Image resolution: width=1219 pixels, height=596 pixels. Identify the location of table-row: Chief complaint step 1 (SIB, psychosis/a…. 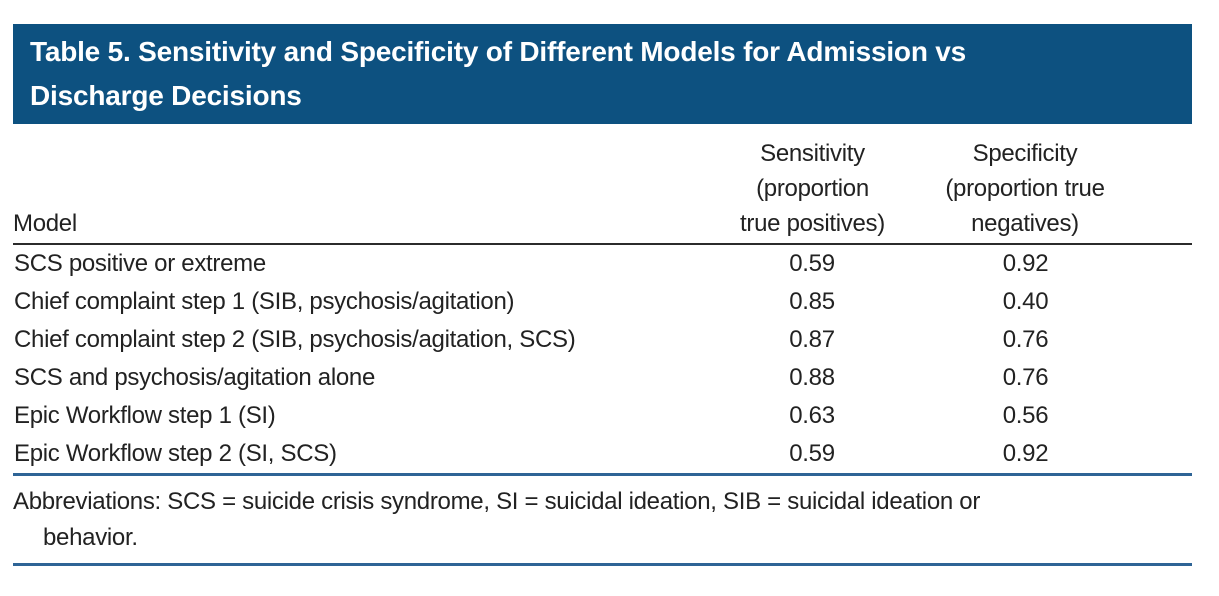
(602, 302).